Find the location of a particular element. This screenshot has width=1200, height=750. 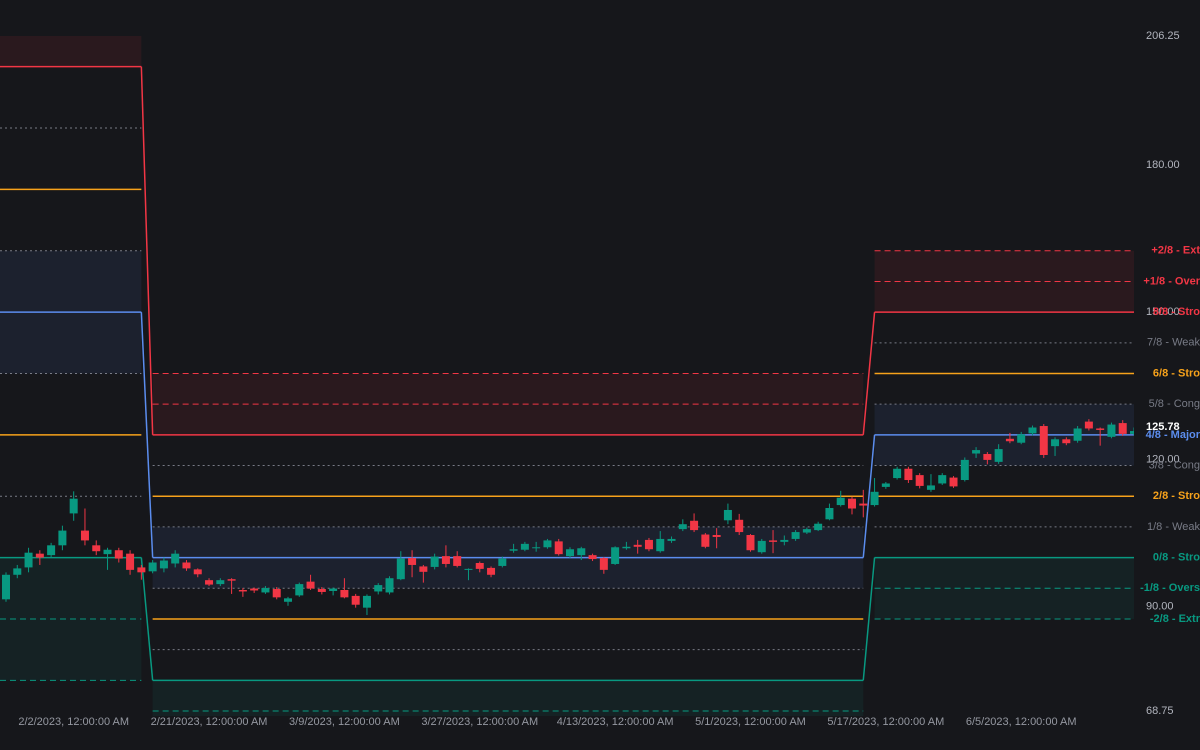

level-label: 5/8 - Cong is located at coordinates (1174, 404).